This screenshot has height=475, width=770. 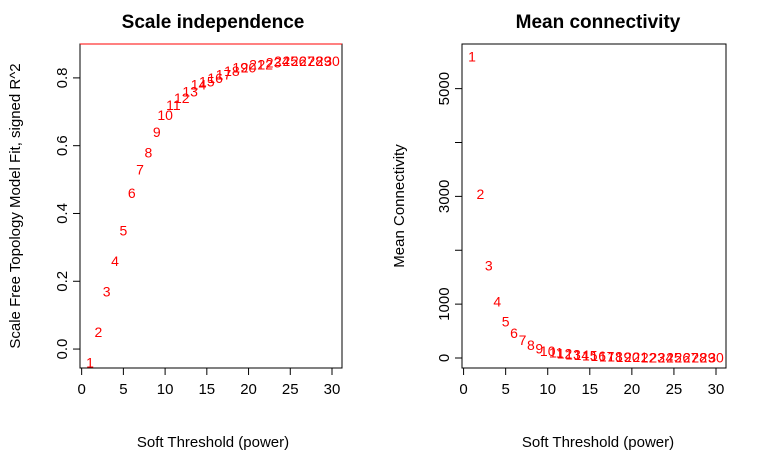 What do you see at coordinates (444, 88) in the screenshot?
I see `y-tick-label: 5000` at bounding box center [444, 88].